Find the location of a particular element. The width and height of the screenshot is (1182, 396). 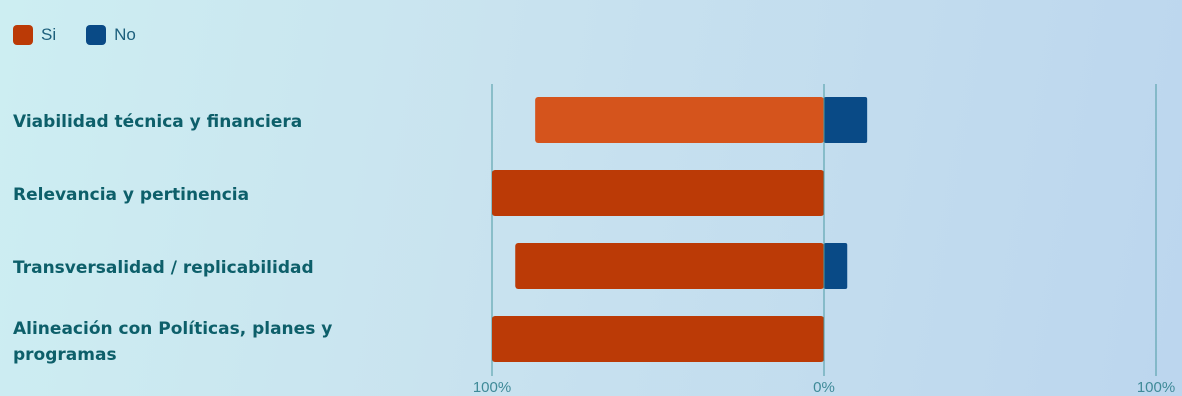

legend-item-no: No is located at coordinates (111, 35).